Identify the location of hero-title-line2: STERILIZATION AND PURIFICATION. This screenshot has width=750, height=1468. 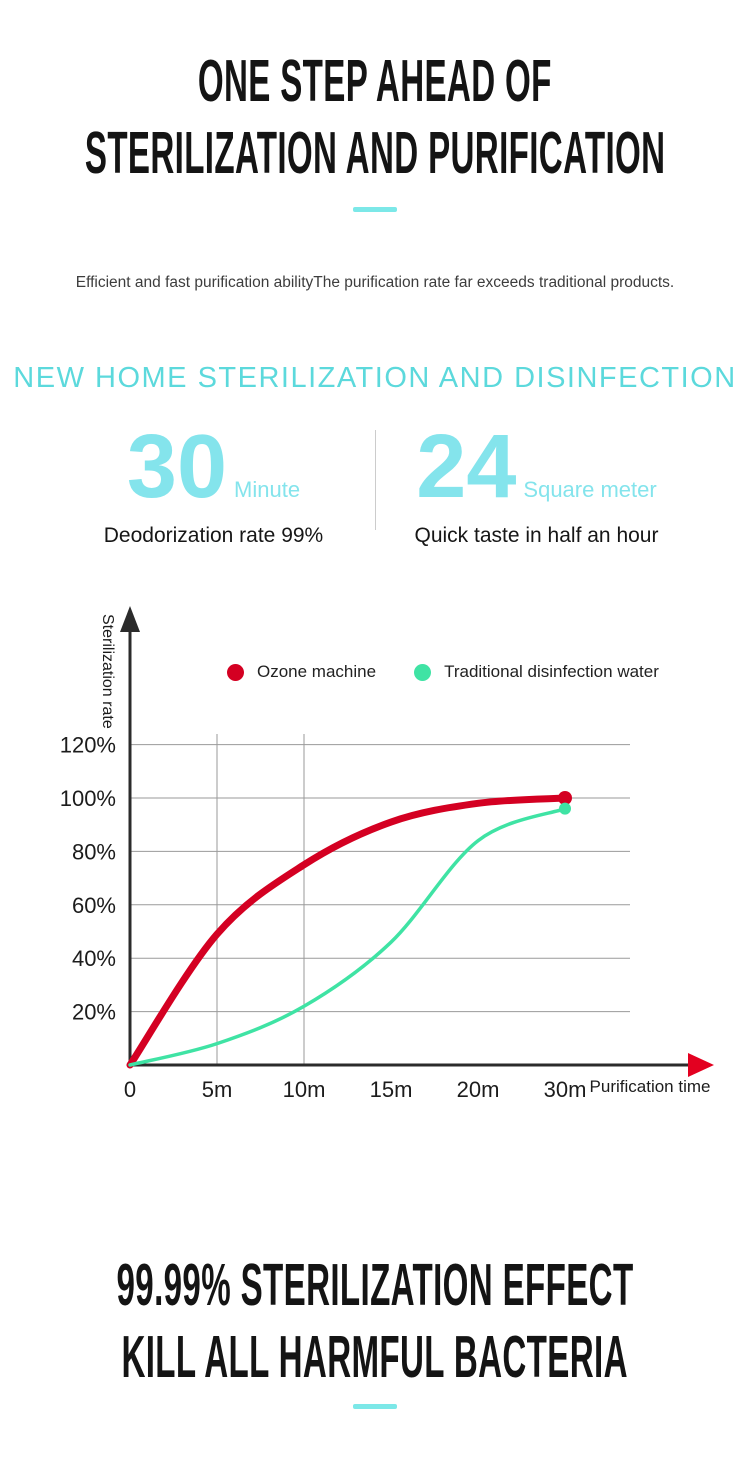
(375, 152).